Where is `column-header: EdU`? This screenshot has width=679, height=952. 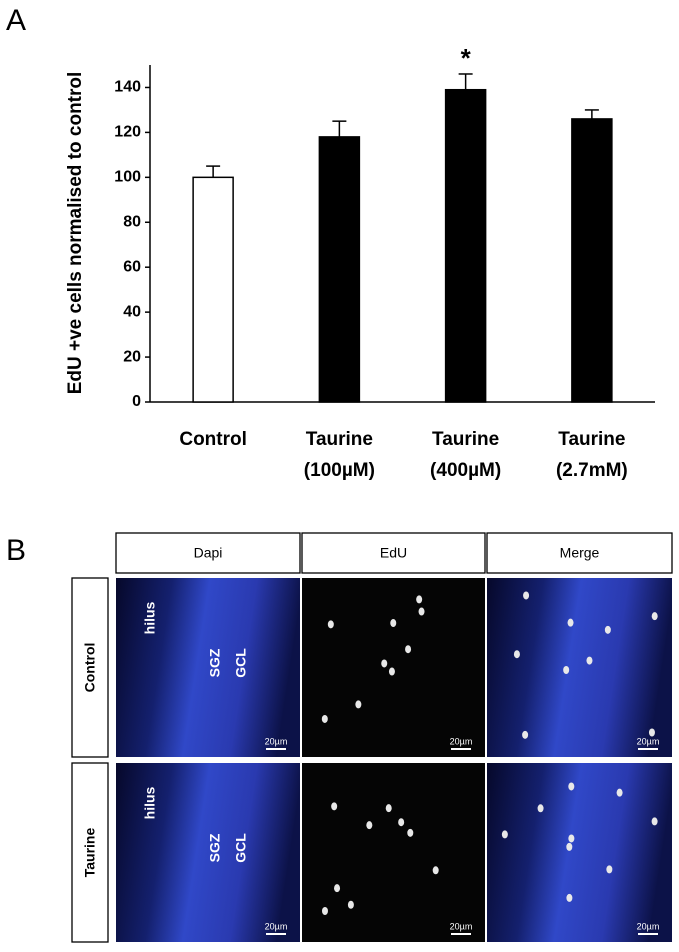
column-header: EdU is located at coordinates (393, 553).